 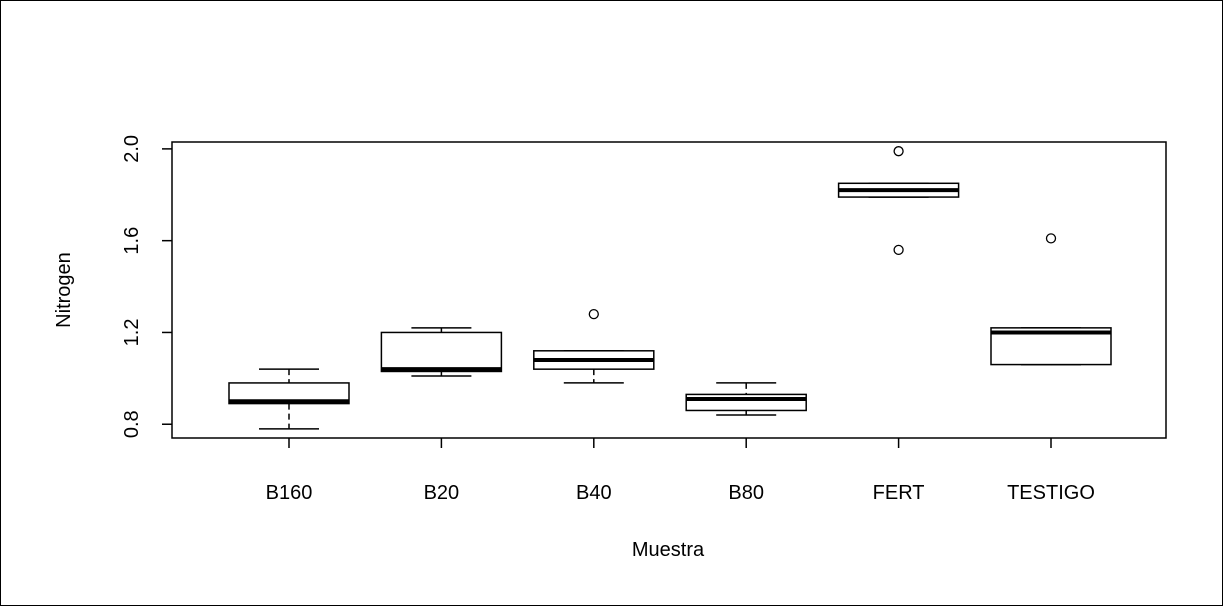 I want to click on box-b80, so click(x=746, y=399).